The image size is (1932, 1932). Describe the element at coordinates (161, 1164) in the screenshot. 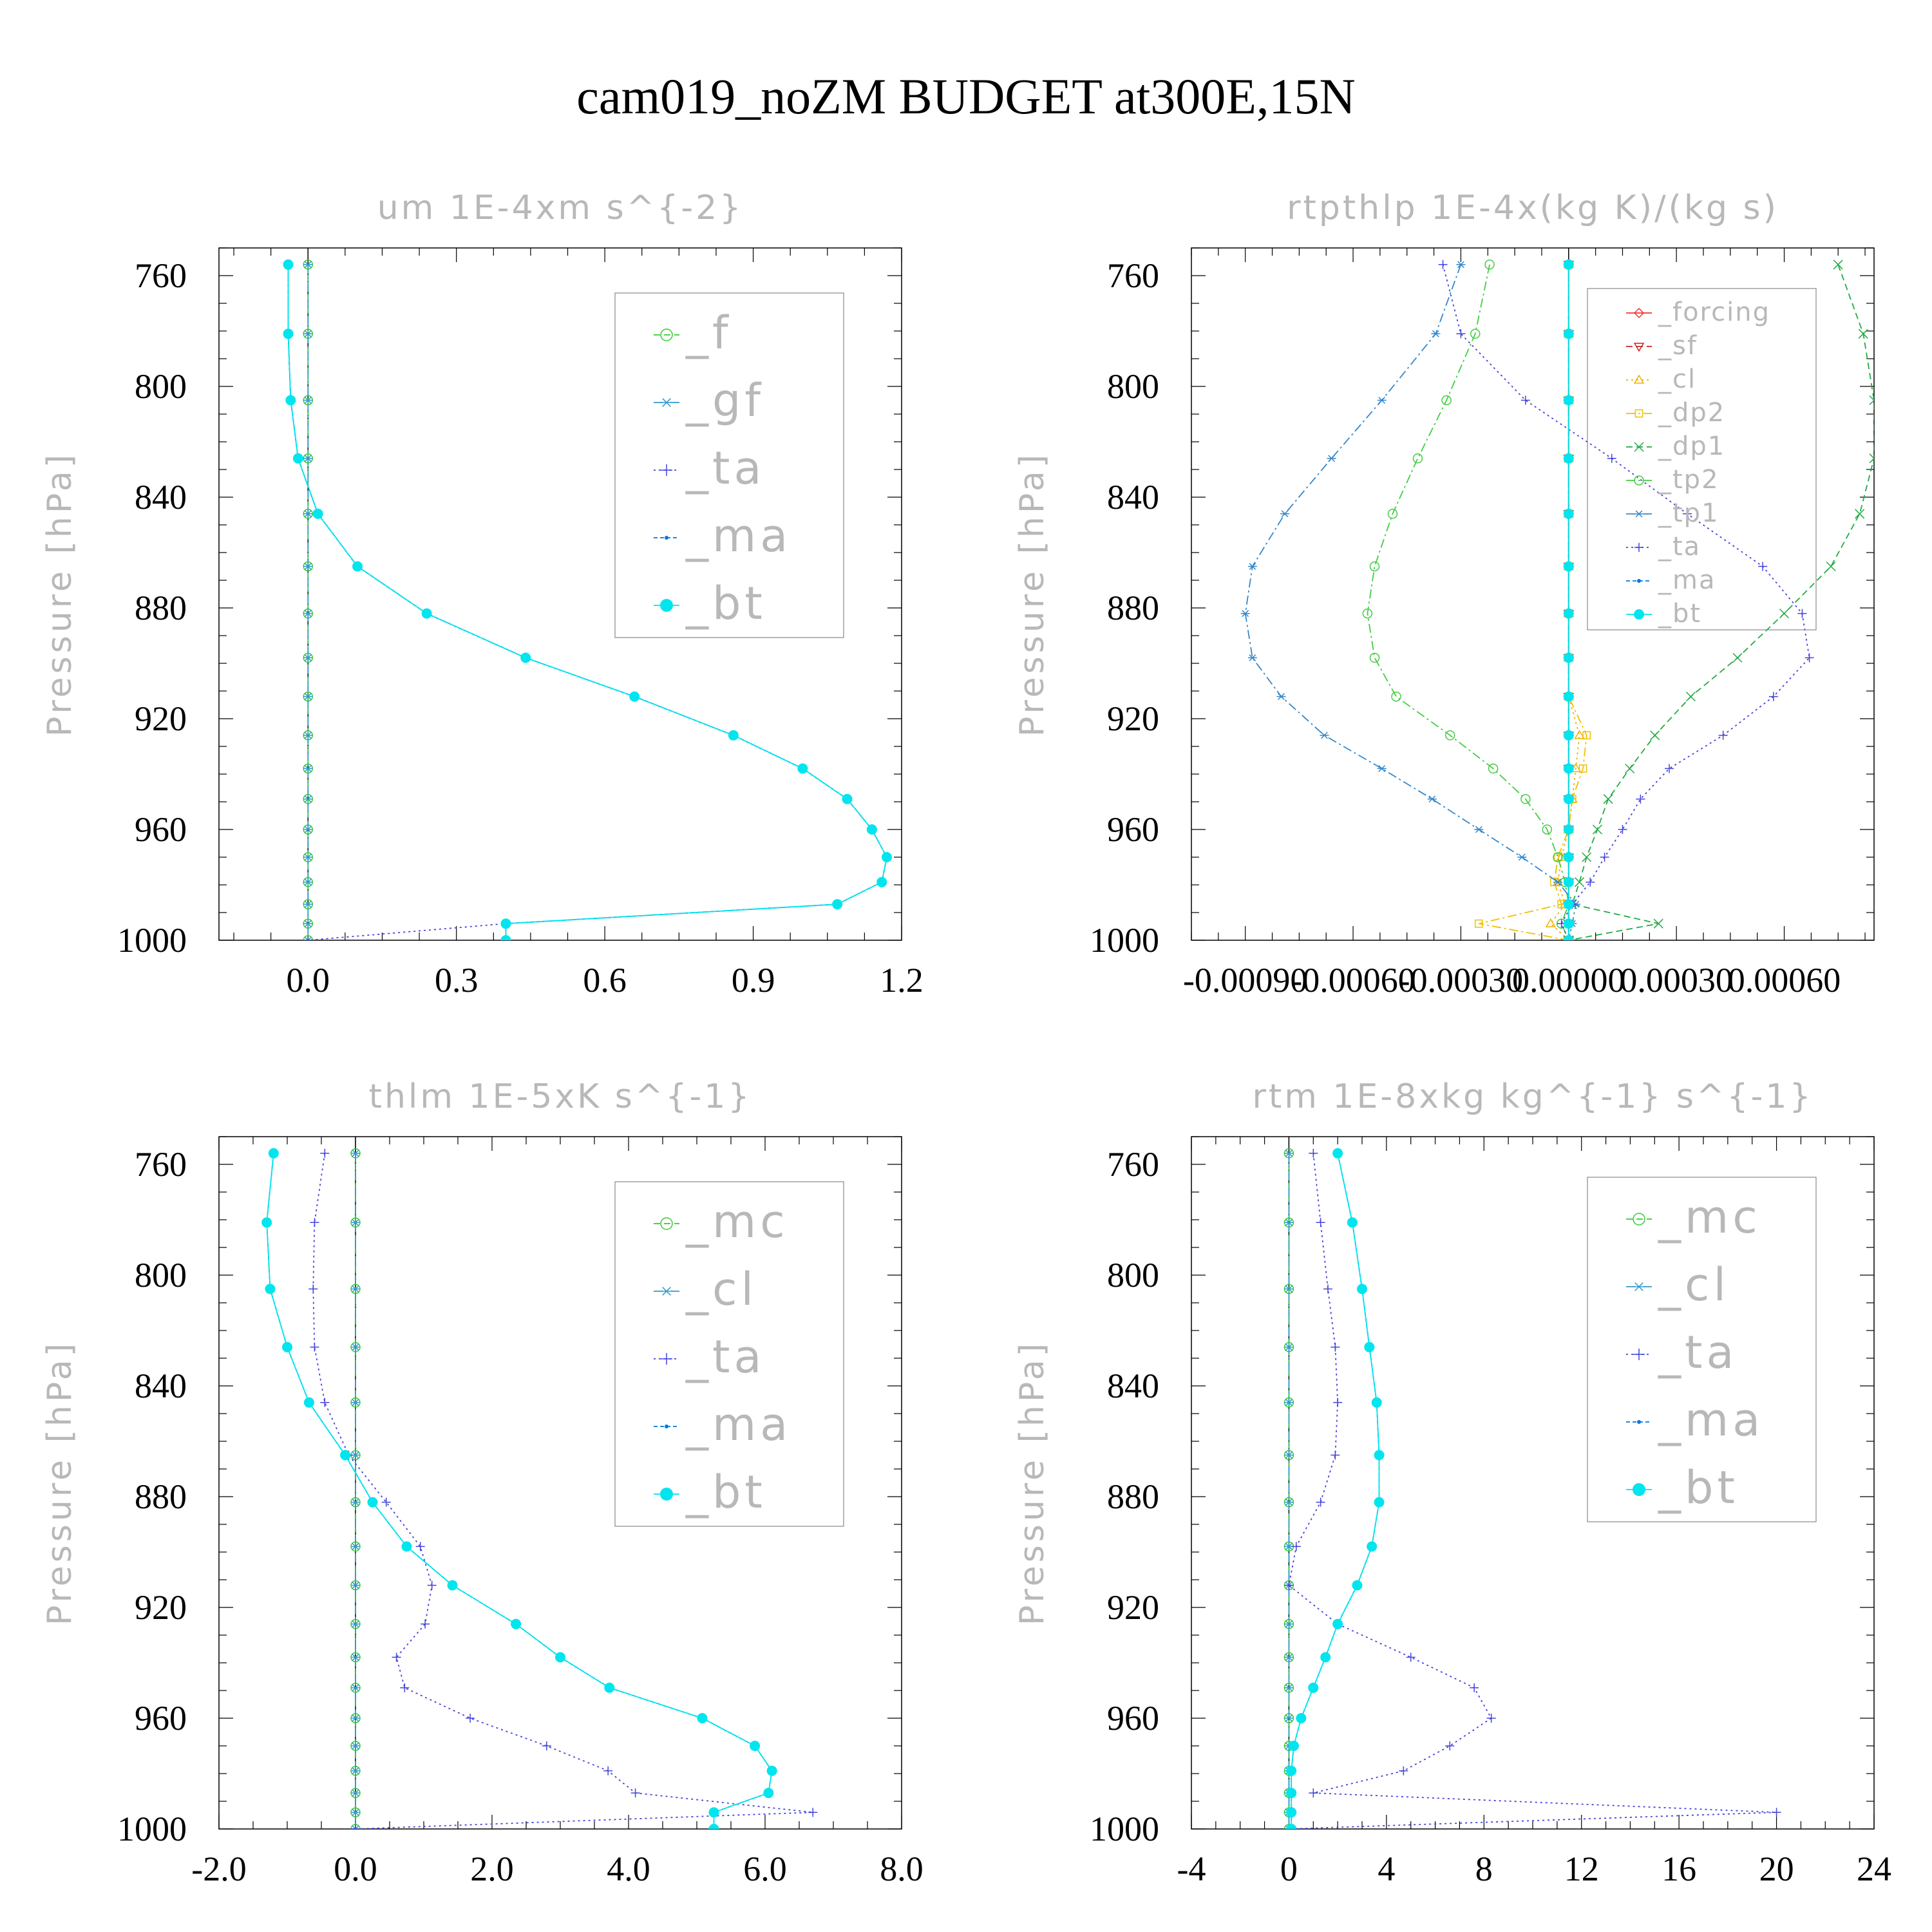

I see `y-tick-label: 760` at that location.